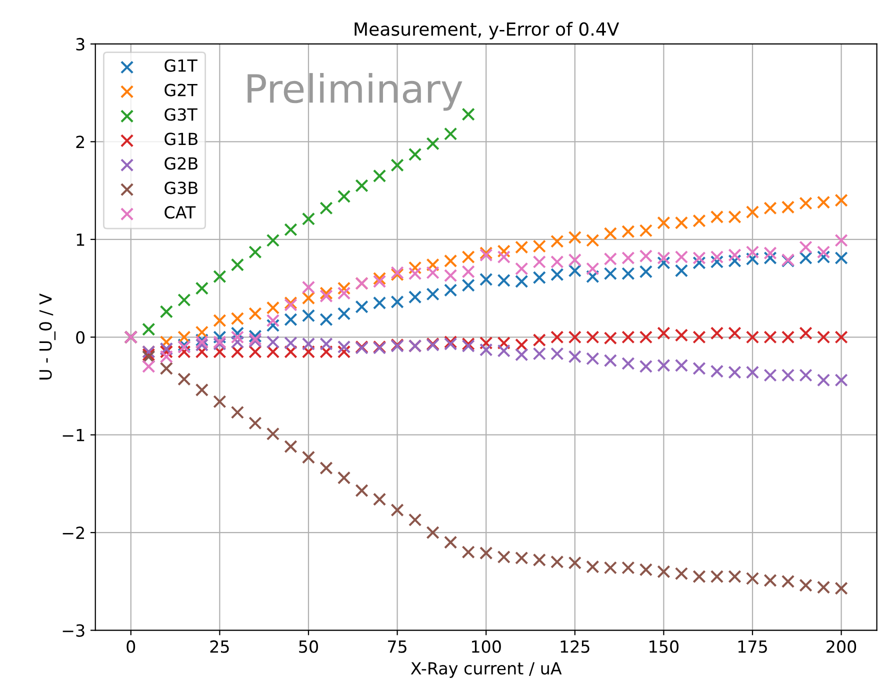 The height and width of the screenshot is (698, 883). What do you see at coordinates (308, 646) in the screenshot?
I see `x-tick-label: 50` at bounding box center [308, 646].